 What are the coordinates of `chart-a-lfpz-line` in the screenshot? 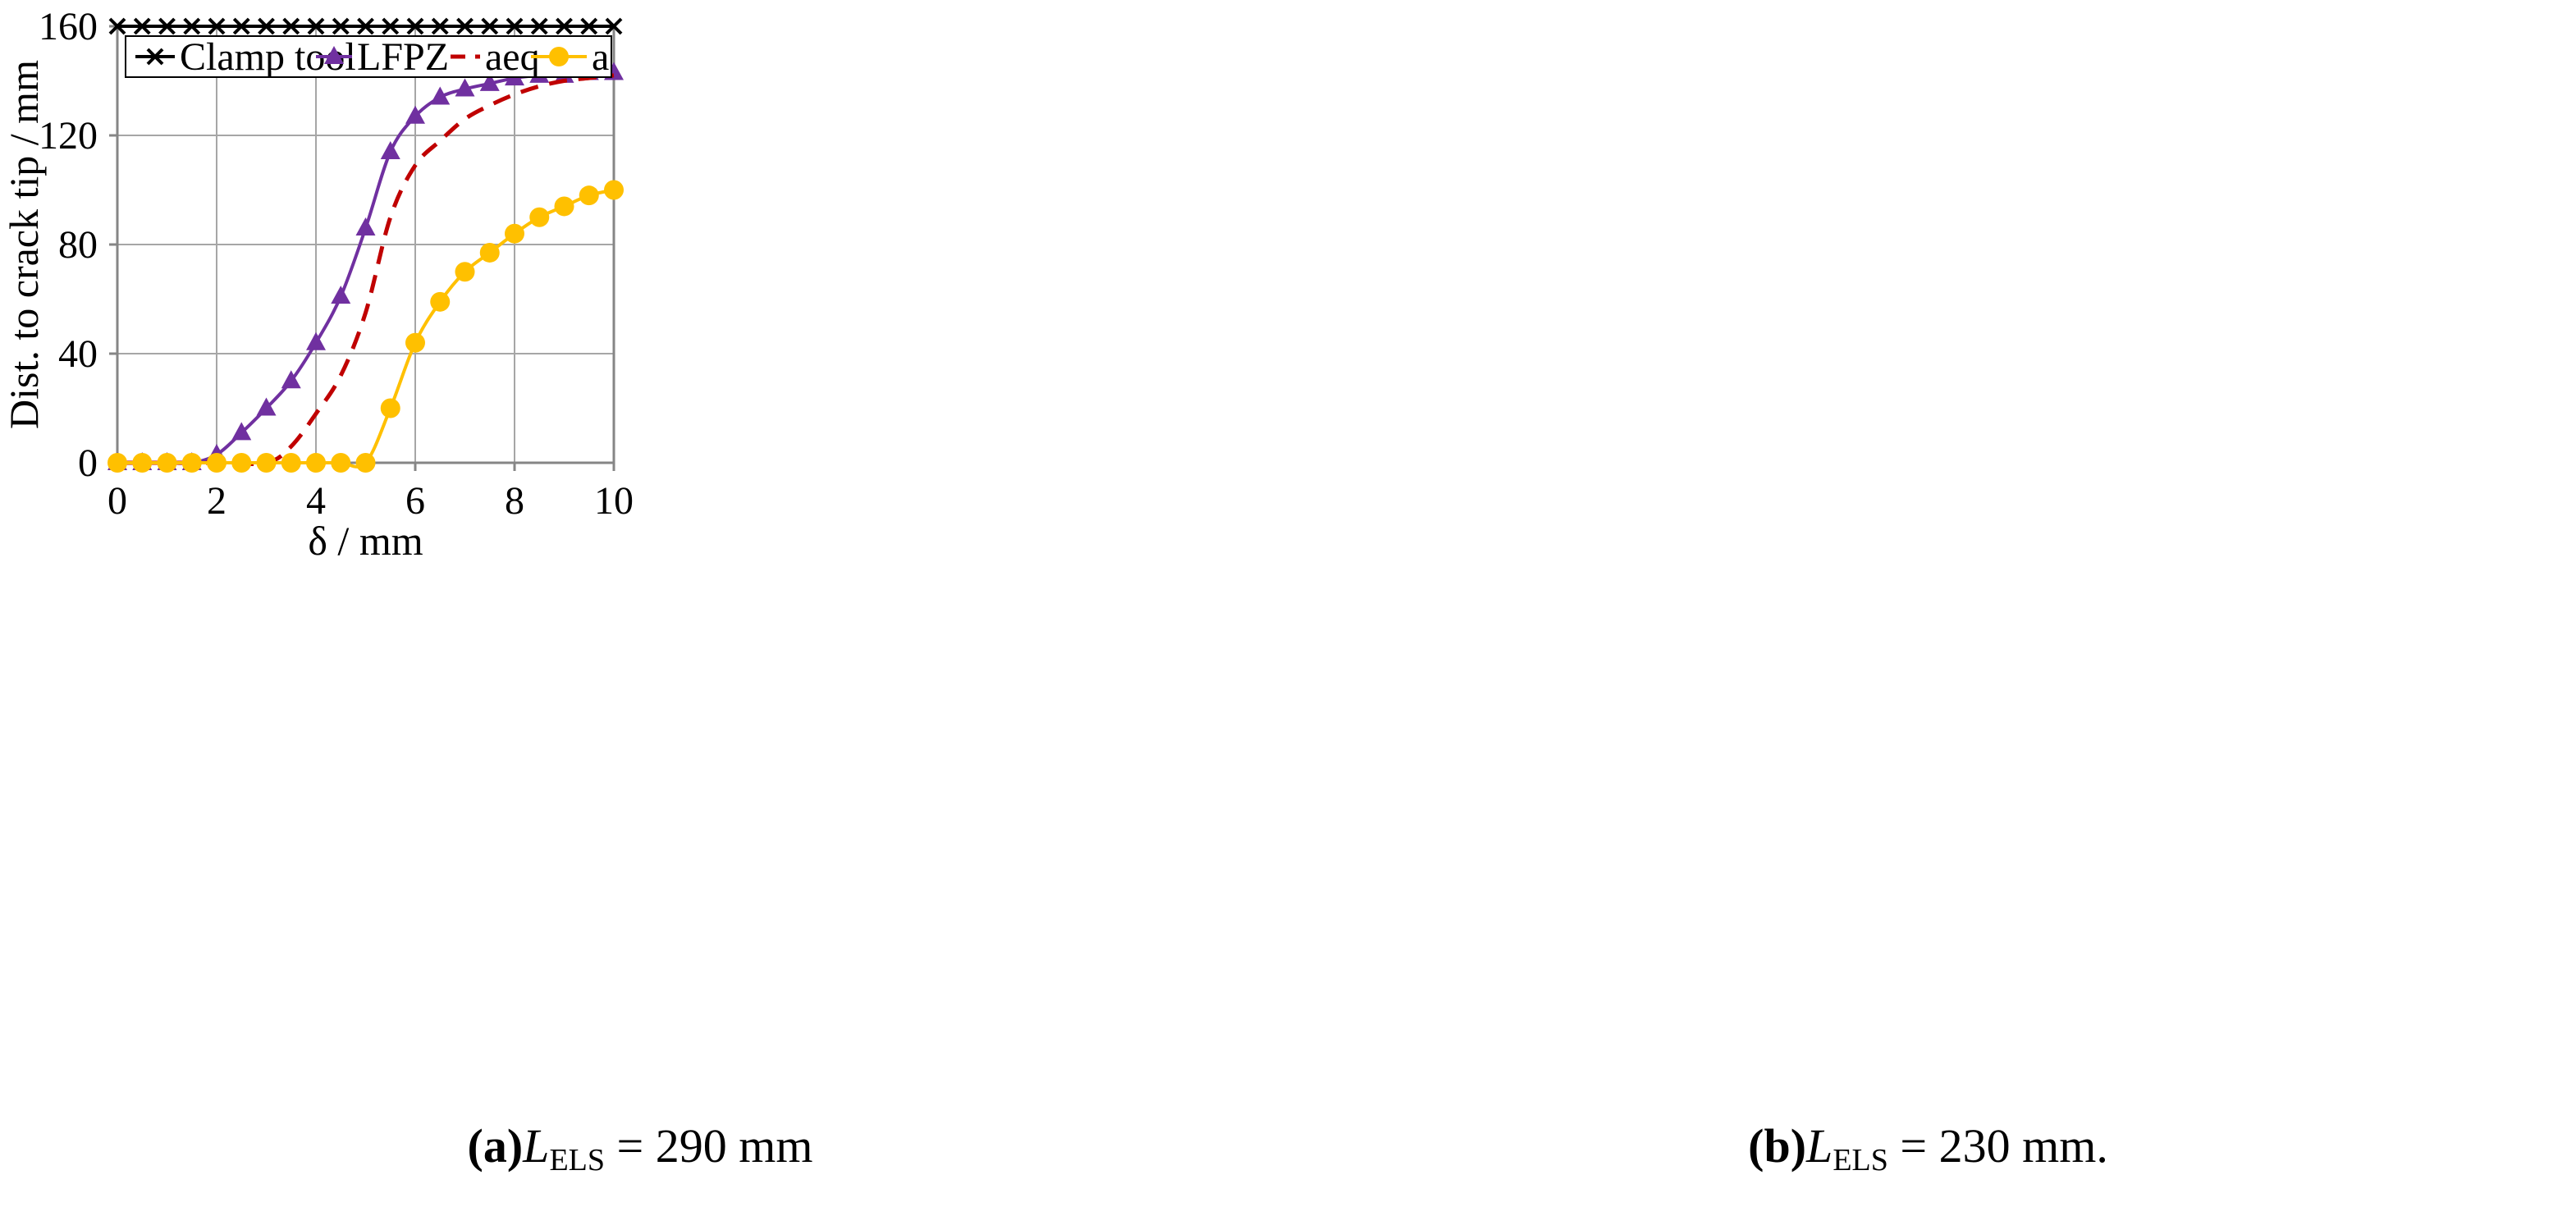 It's located at (366, 268).